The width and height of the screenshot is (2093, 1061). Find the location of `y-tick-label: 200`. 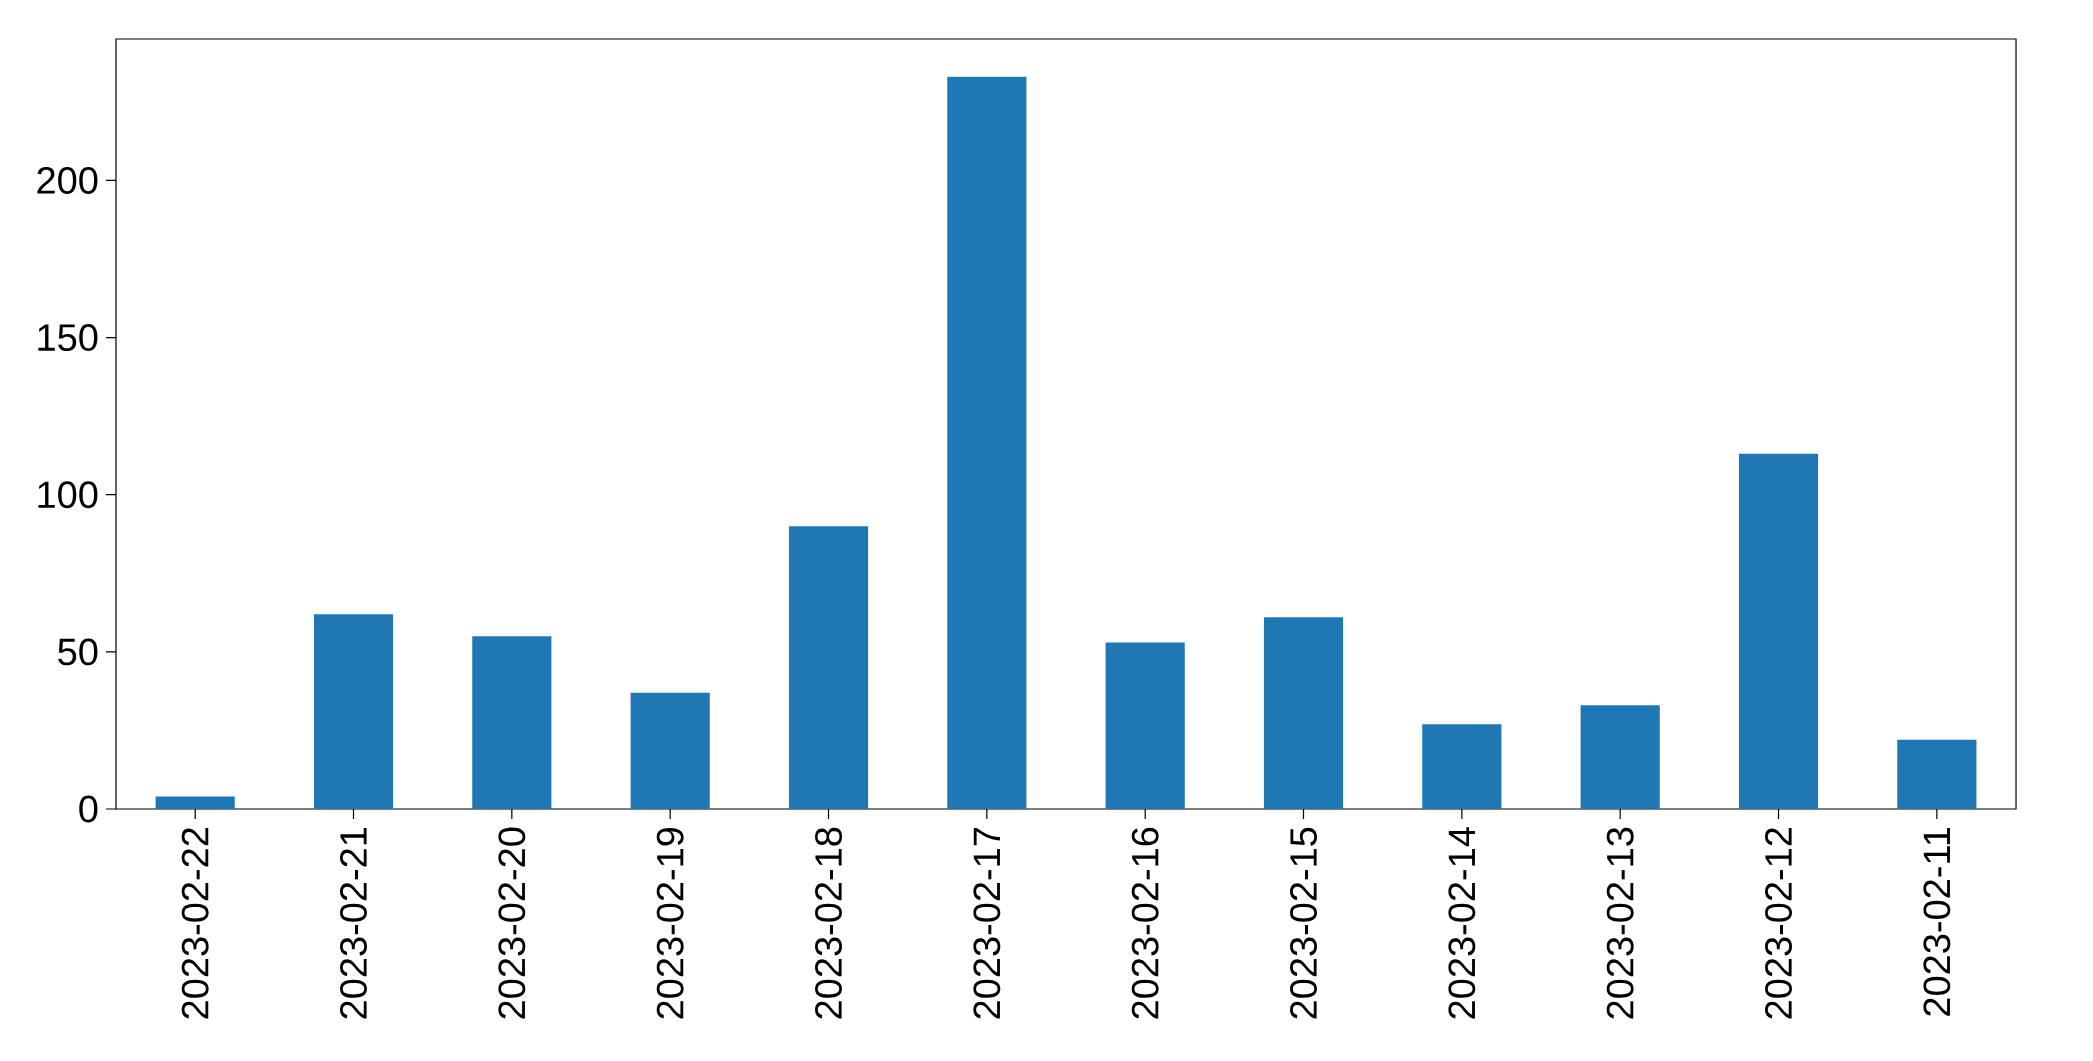

y-tick-label: 200 is located at coordinates (67, 180).